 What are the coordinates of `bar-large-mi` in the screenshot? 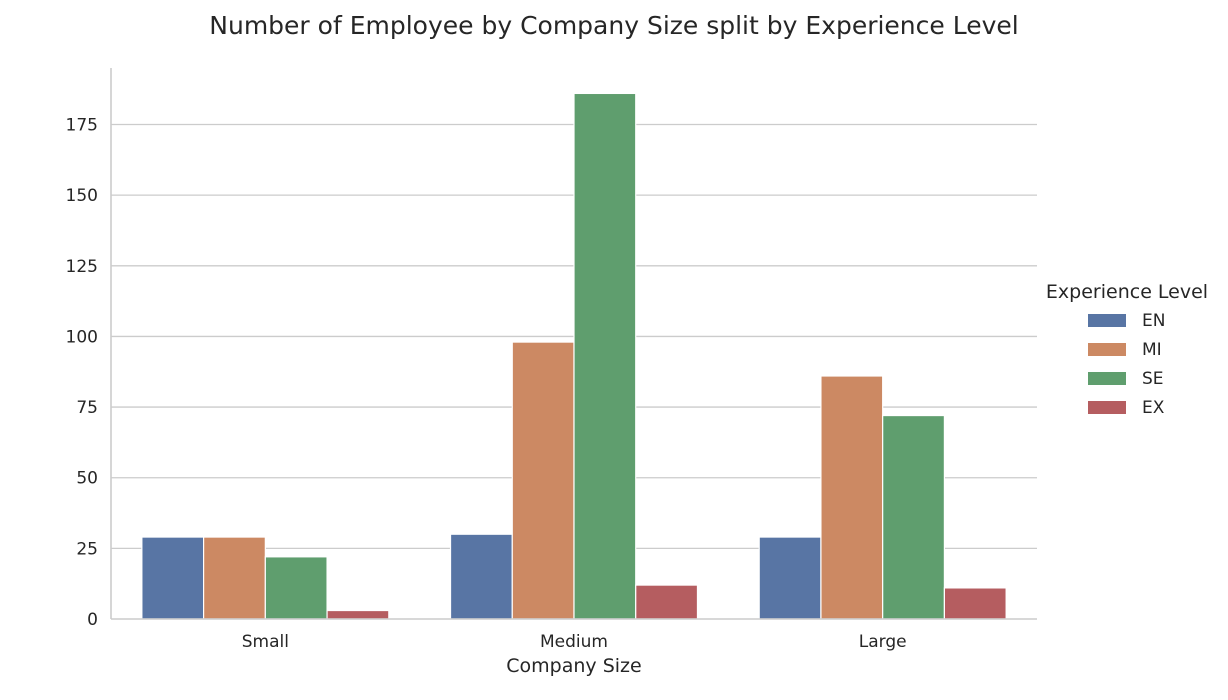 It's located at (852, 497).